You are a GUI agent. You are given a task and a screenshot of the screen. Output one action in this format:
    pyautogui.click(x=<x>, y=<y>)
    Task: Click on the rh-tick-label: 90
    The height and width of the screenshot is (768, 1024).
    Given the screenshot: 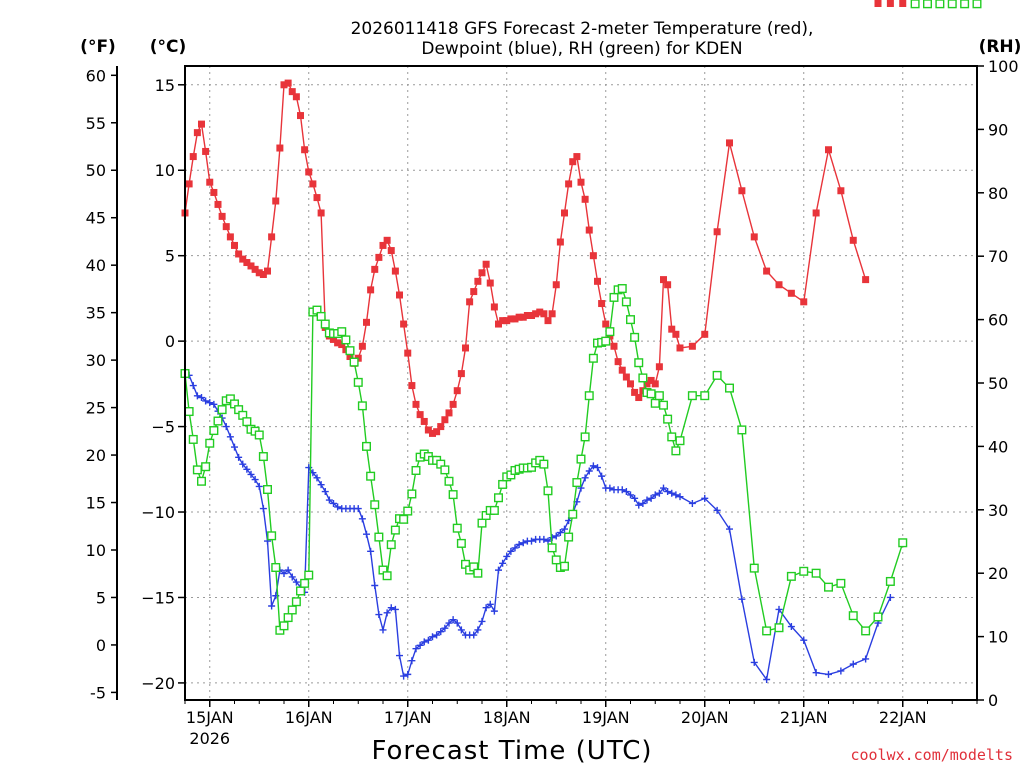 What is the action you would take?
    pyautogui.click(x=998, y=129)
    